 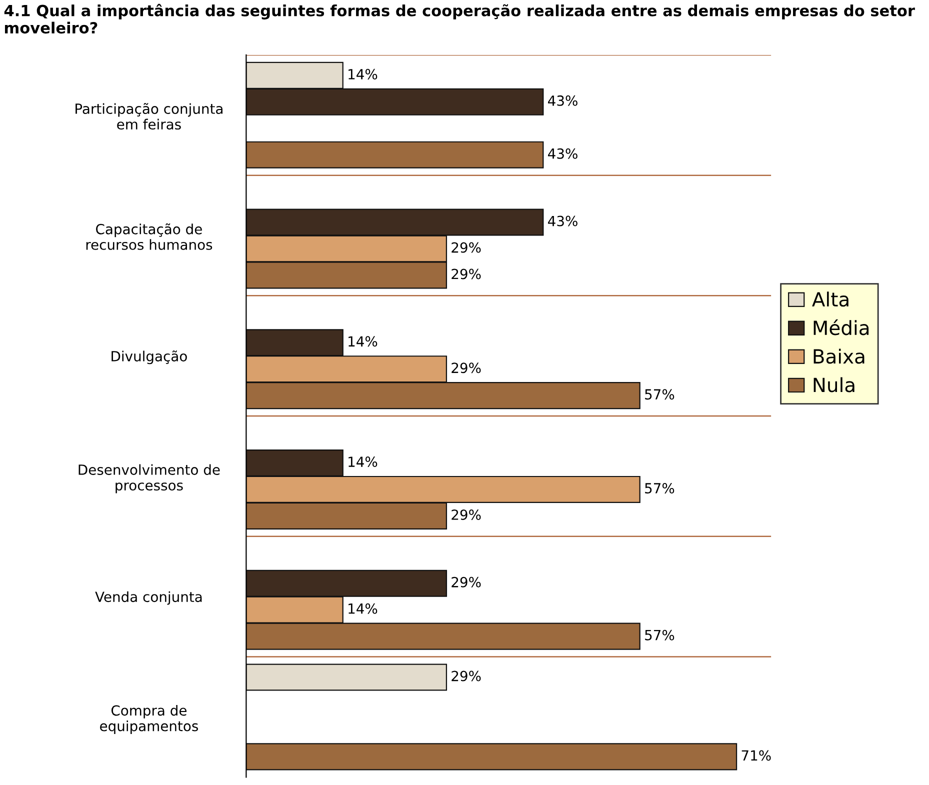 What do you see at coordinates (830, 299) in the screenshot?
I see `legend-label: Alta` at bounding box center [830, 299].